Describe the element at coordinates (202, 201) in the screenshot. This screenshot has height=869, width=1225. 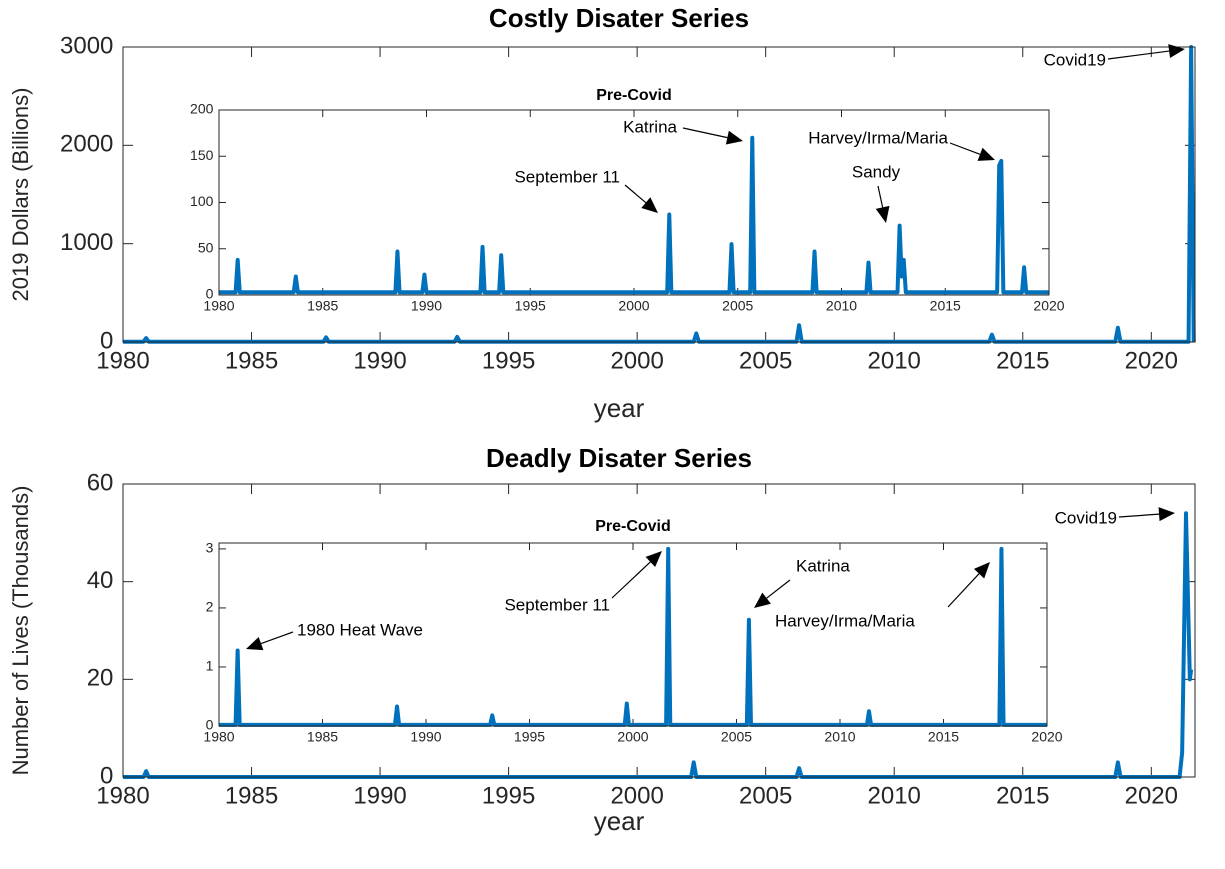
I see `y-tick-label: 100` at that location.